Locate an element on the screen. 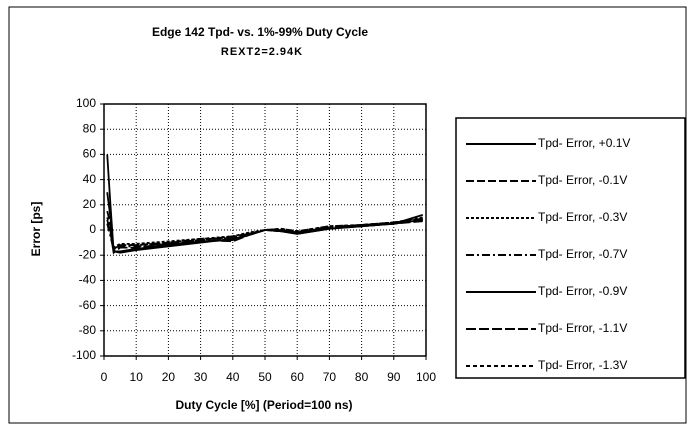  legend-label: Tpd- Error, -0.9V is located at coordinates (582, 291).